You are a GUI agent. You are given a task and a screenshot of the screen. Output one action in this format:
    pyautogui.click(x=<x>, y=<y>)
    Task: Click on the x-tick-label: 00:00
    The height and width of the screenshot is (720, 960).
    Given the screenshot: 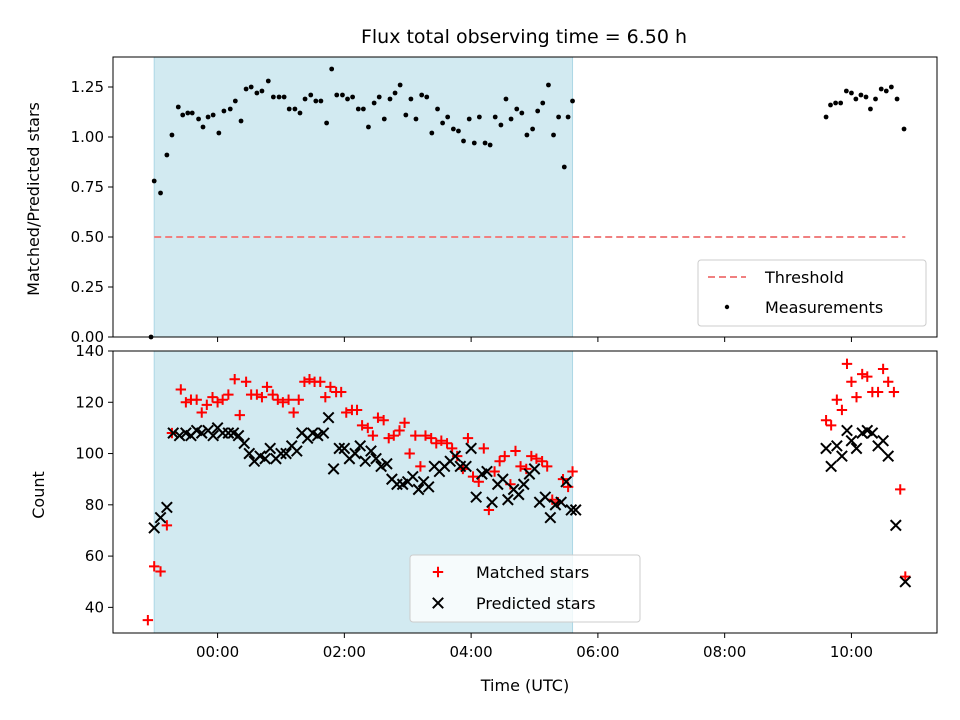 What is the action you would take?
    pyautogui.click(x=217, y=652)
    